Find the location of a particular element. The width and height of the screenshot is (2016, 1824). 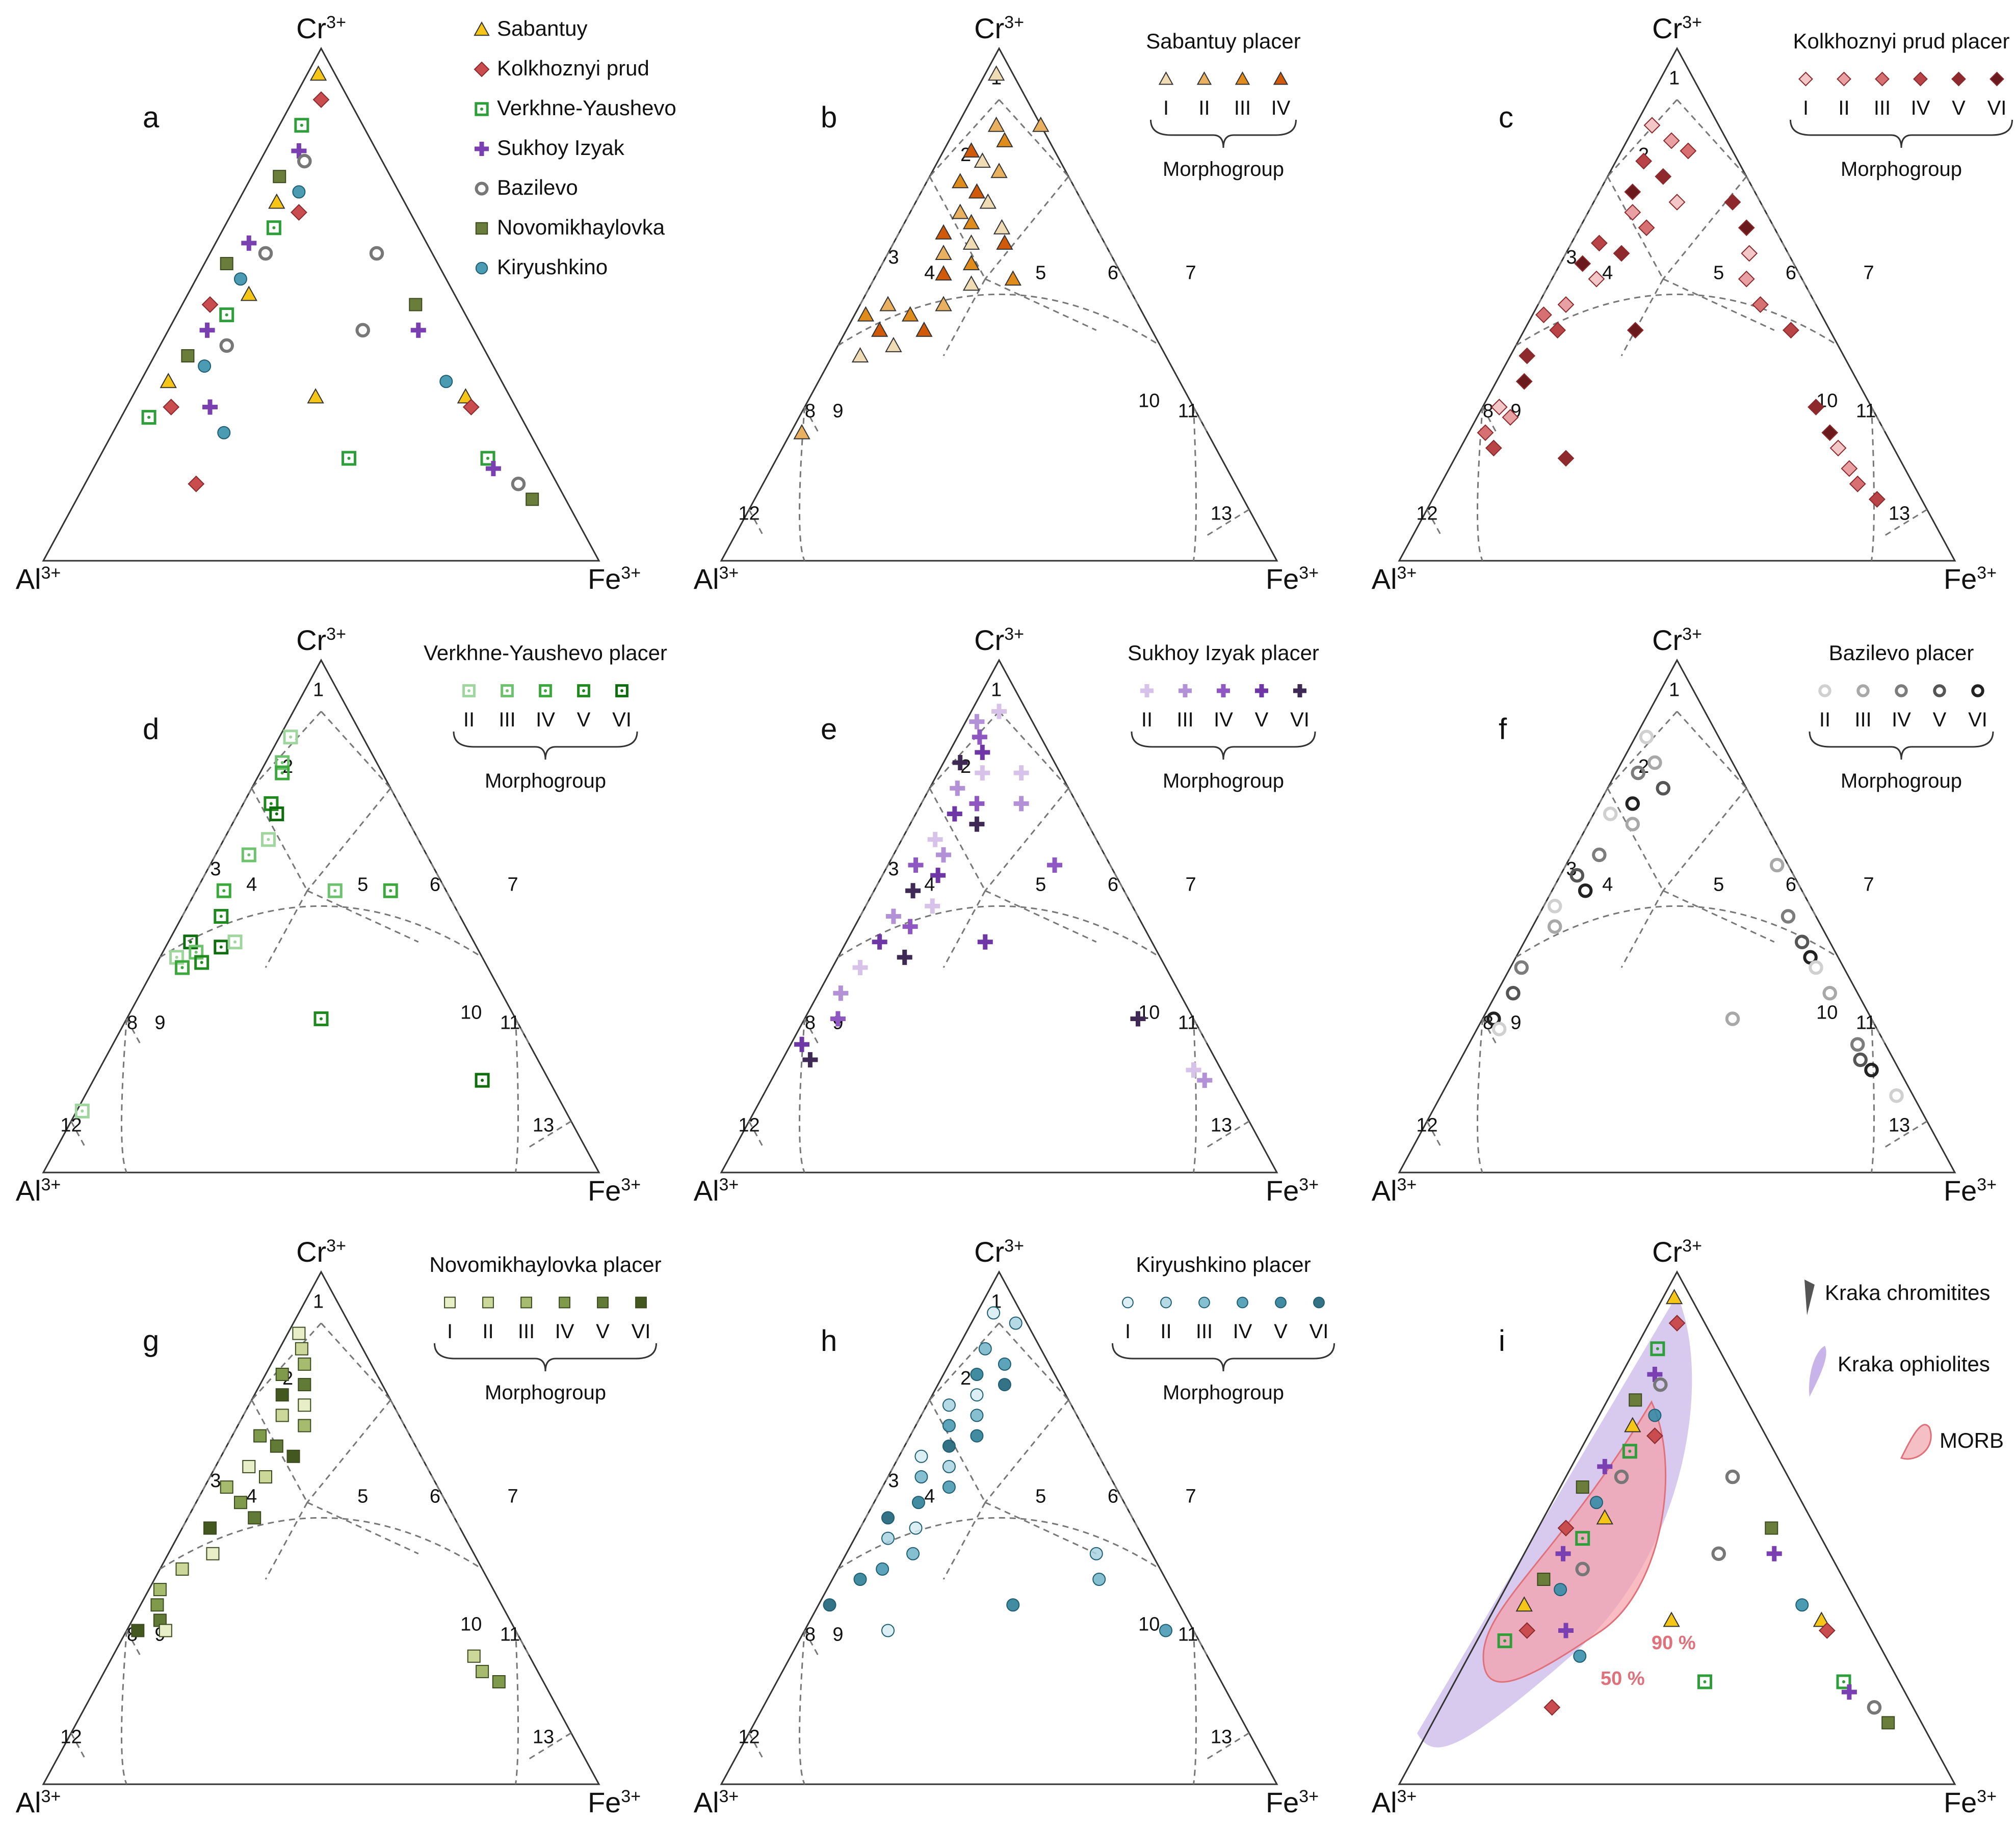

legend-marker-center is located at coordinates (621, 690).